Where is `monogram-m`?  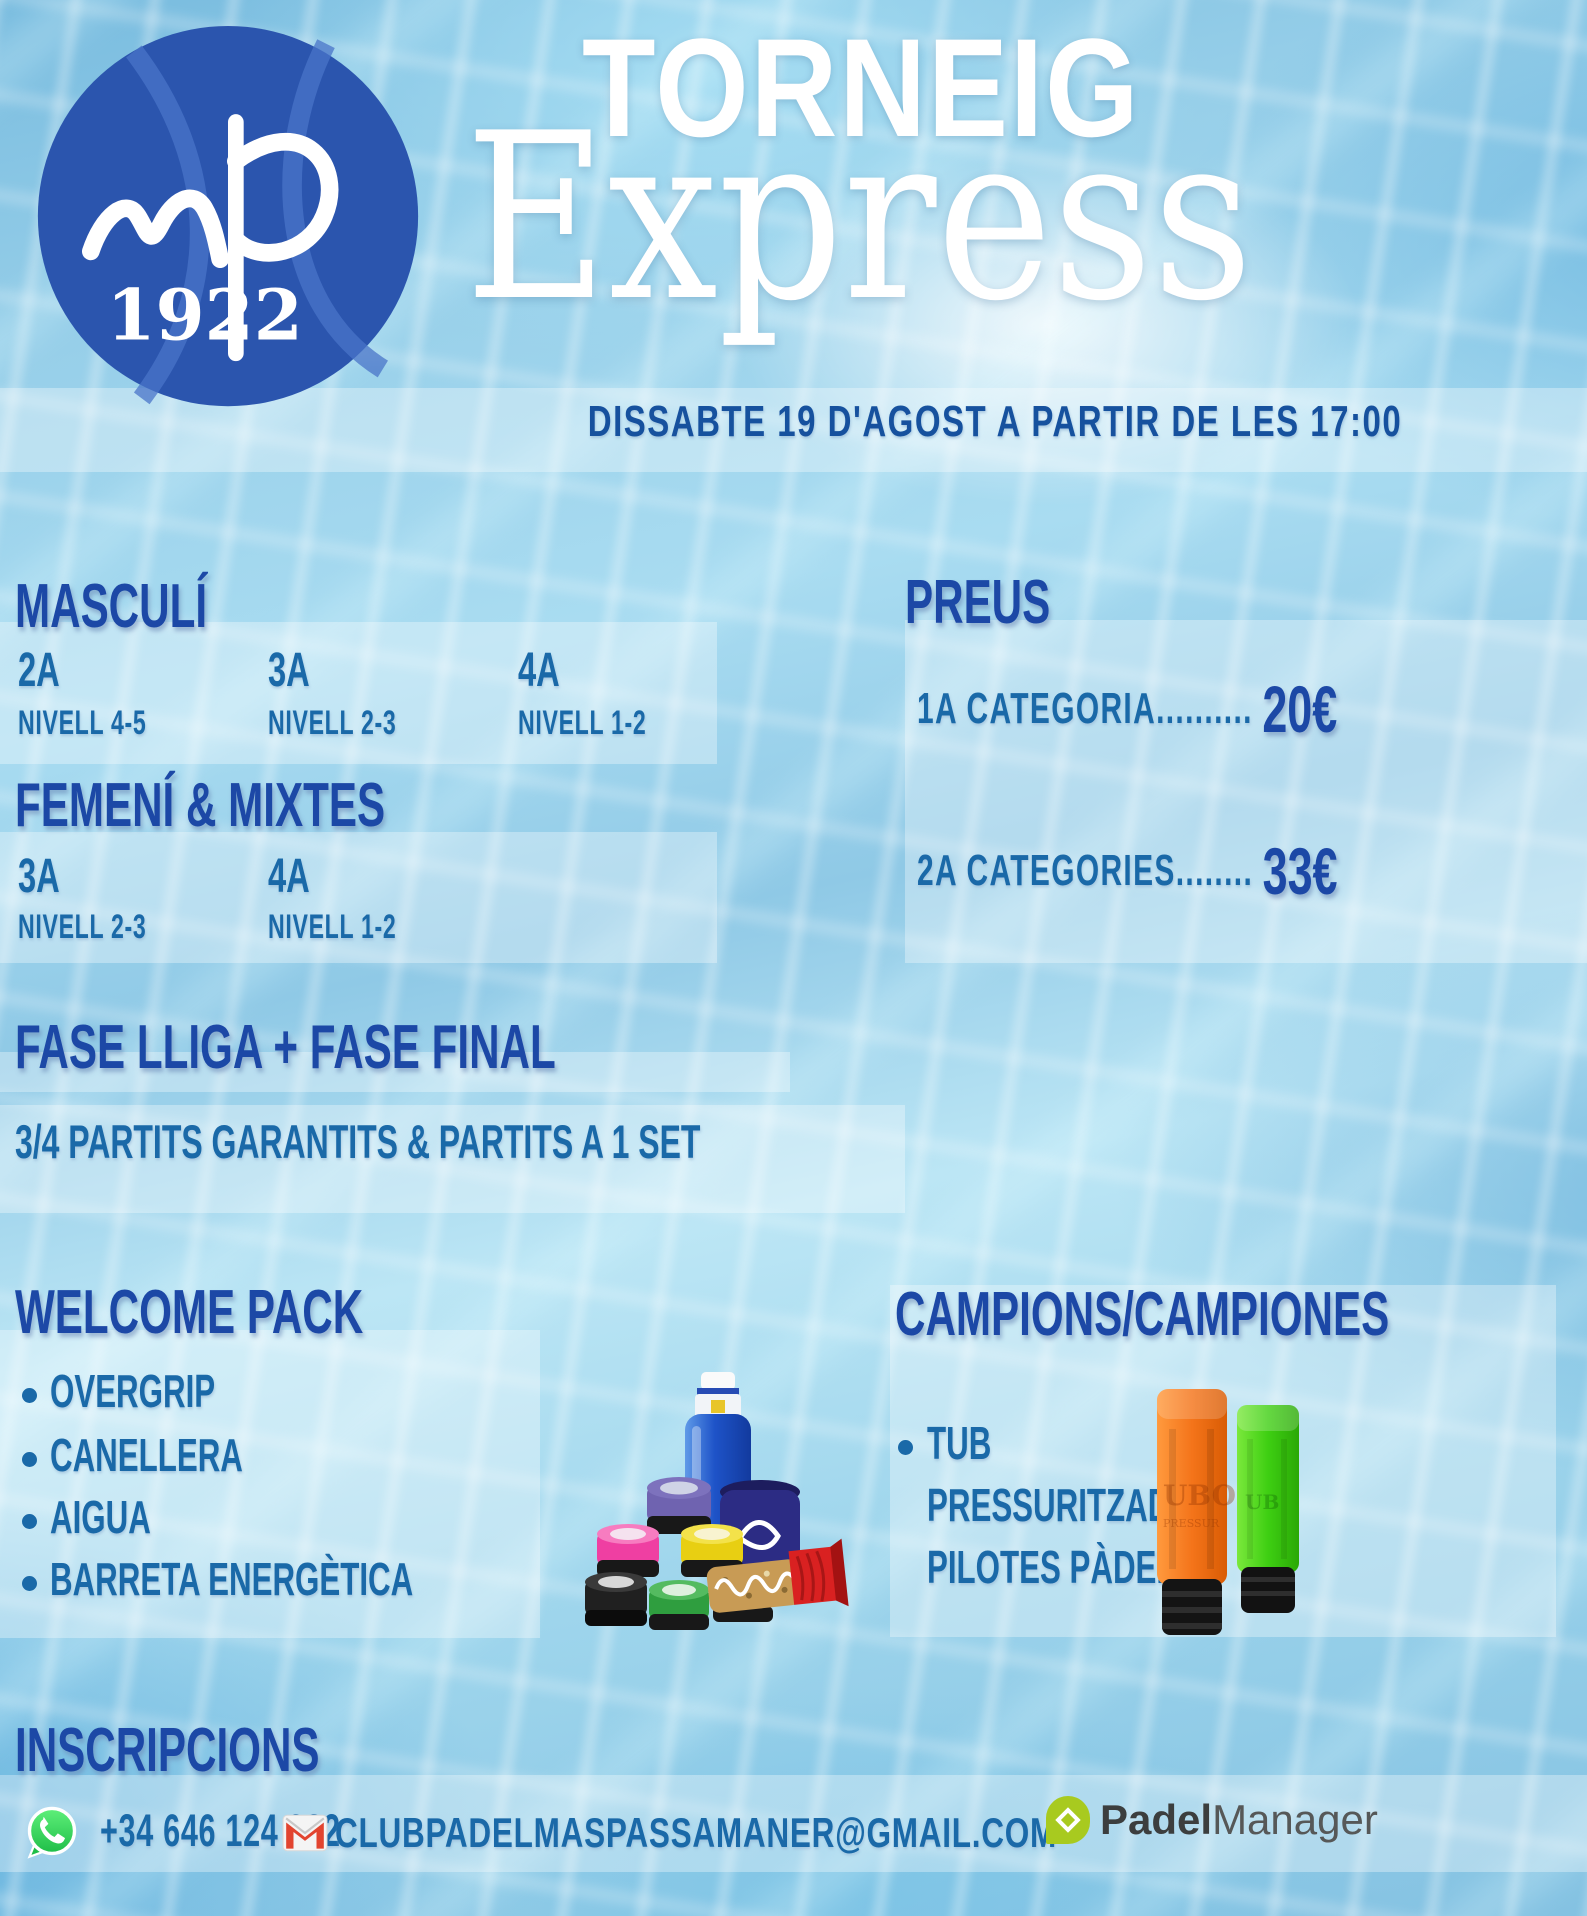
monogram-m is located at coordinates (155, 229).